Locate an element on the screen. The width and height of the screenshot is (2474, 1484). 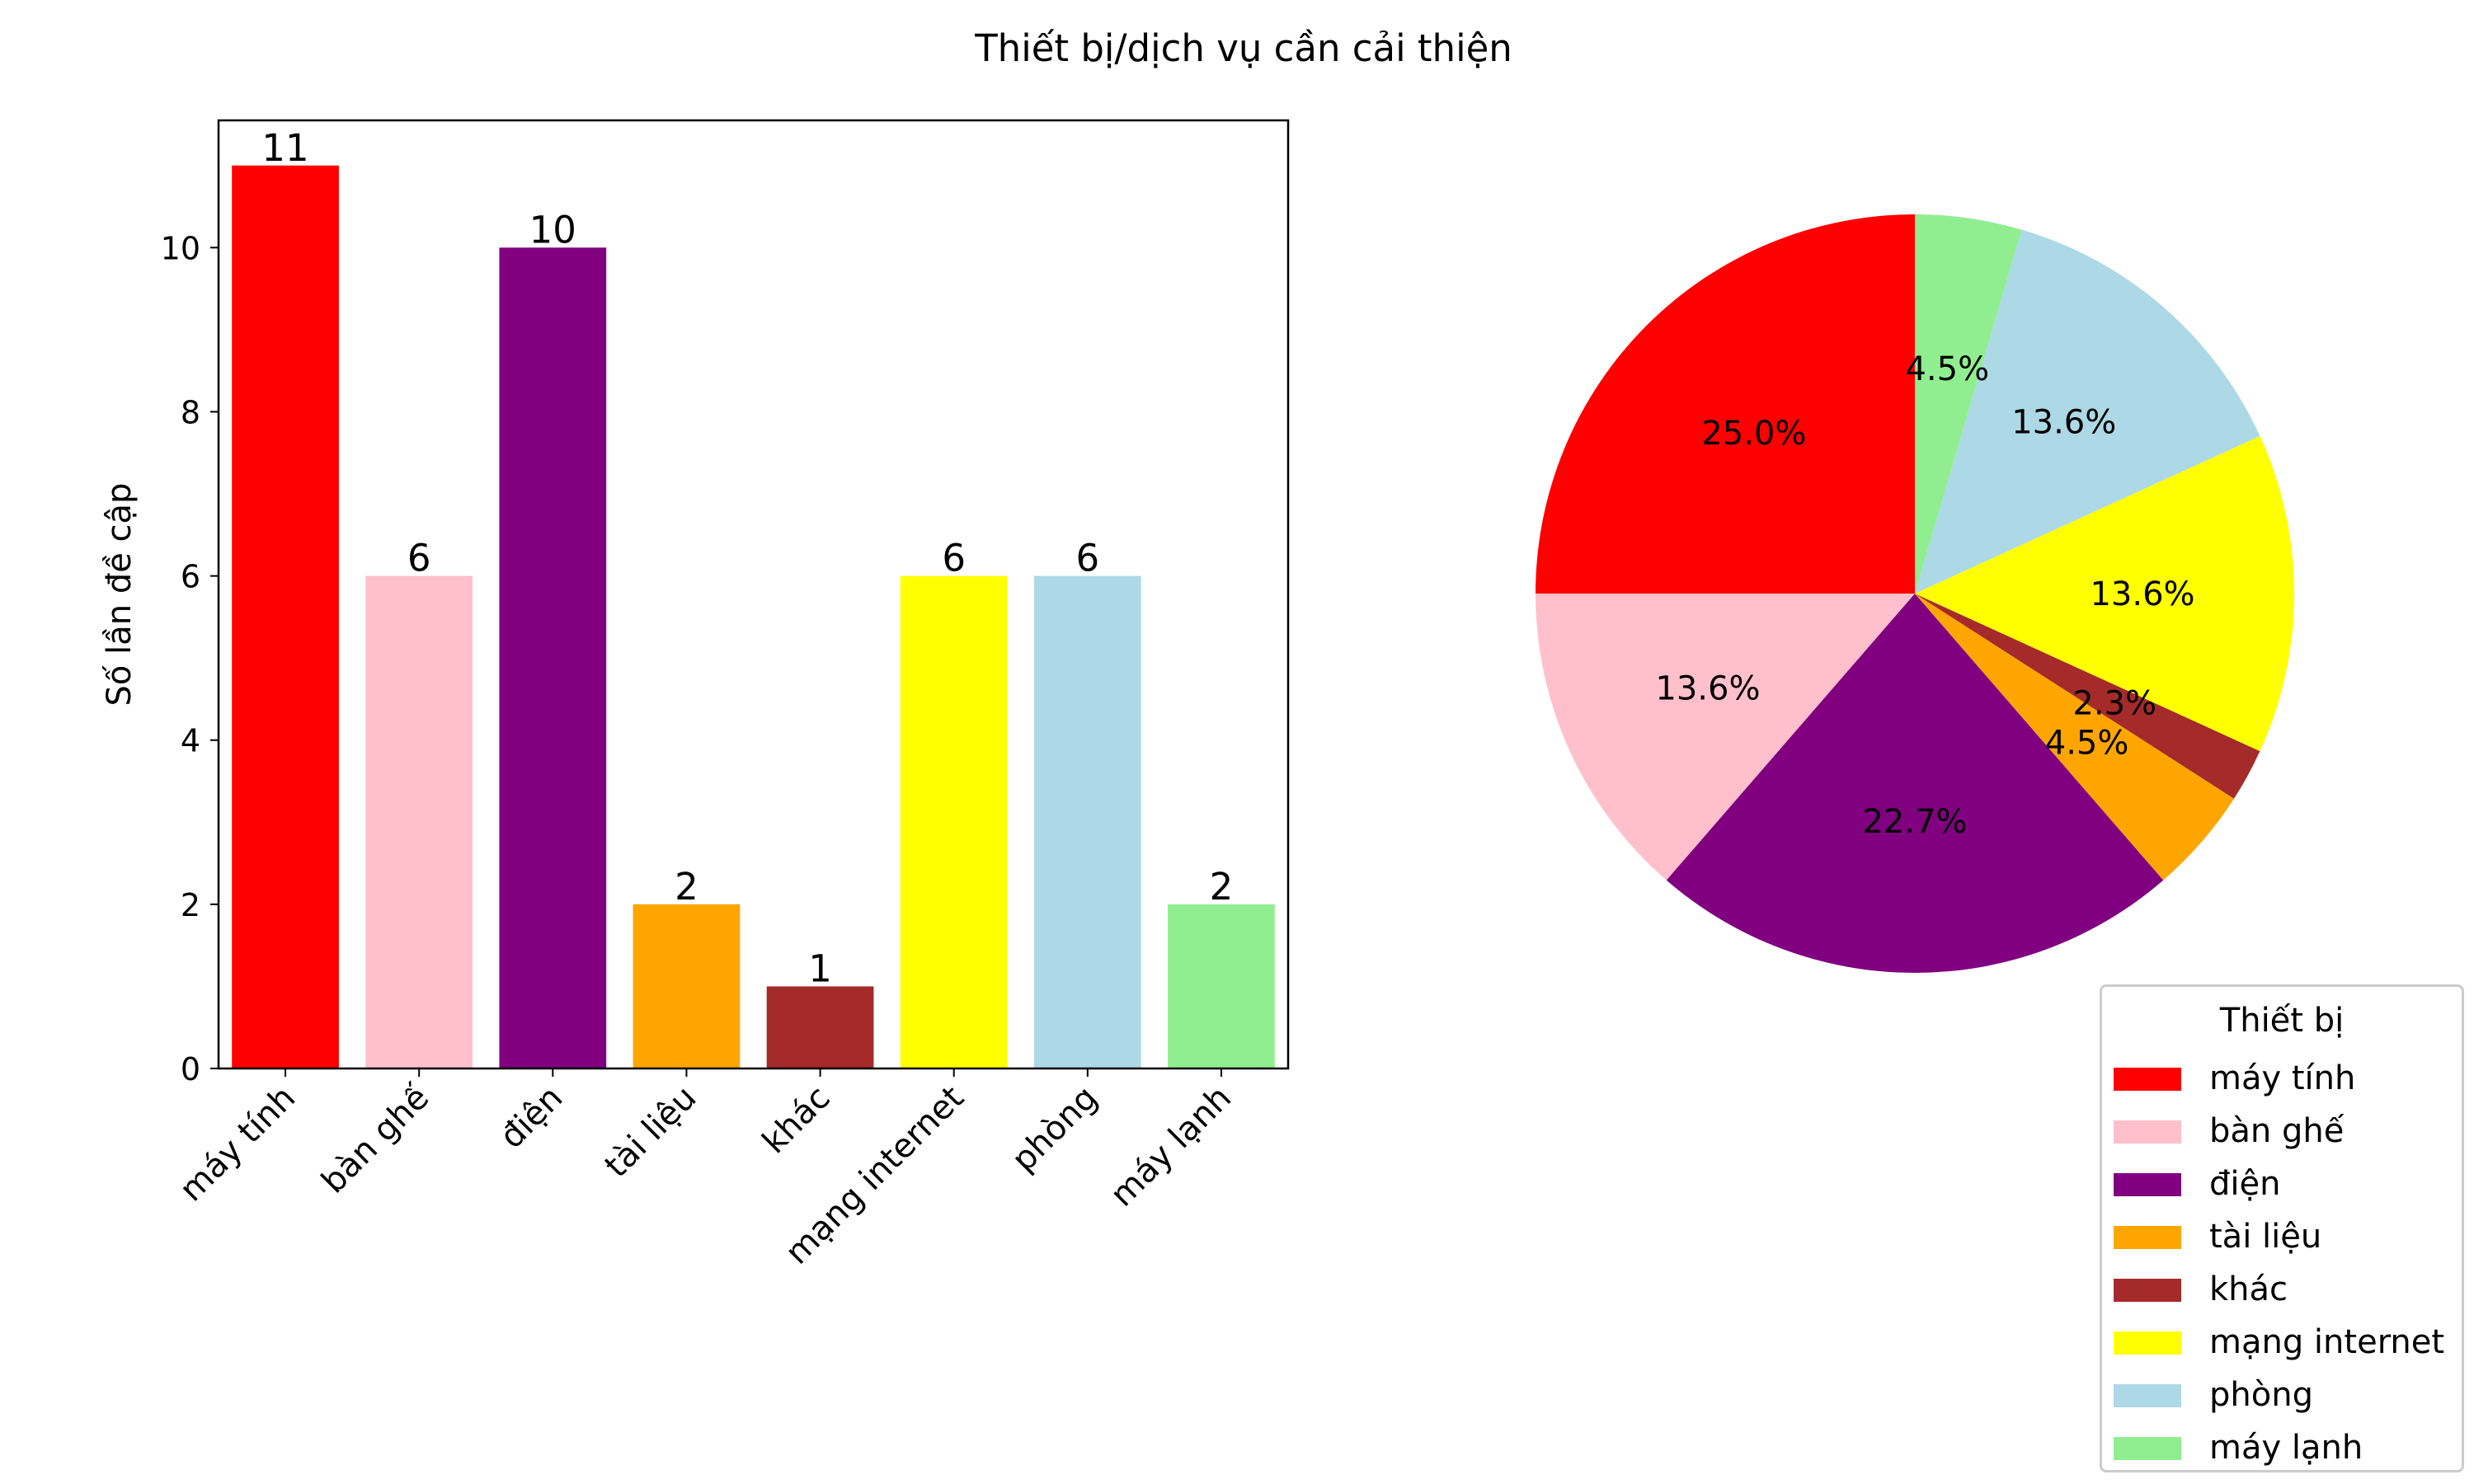
figure-title: Thiết bị/dịch vụ cần cải thiện is located at coordinates (1243, 48).